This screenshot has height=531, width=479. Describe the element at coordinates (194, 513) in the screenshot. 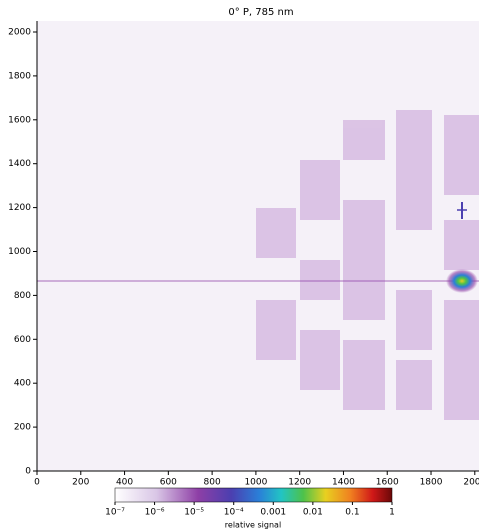

I see `colorbar-tick-label: 10⁻⁵` at that location.